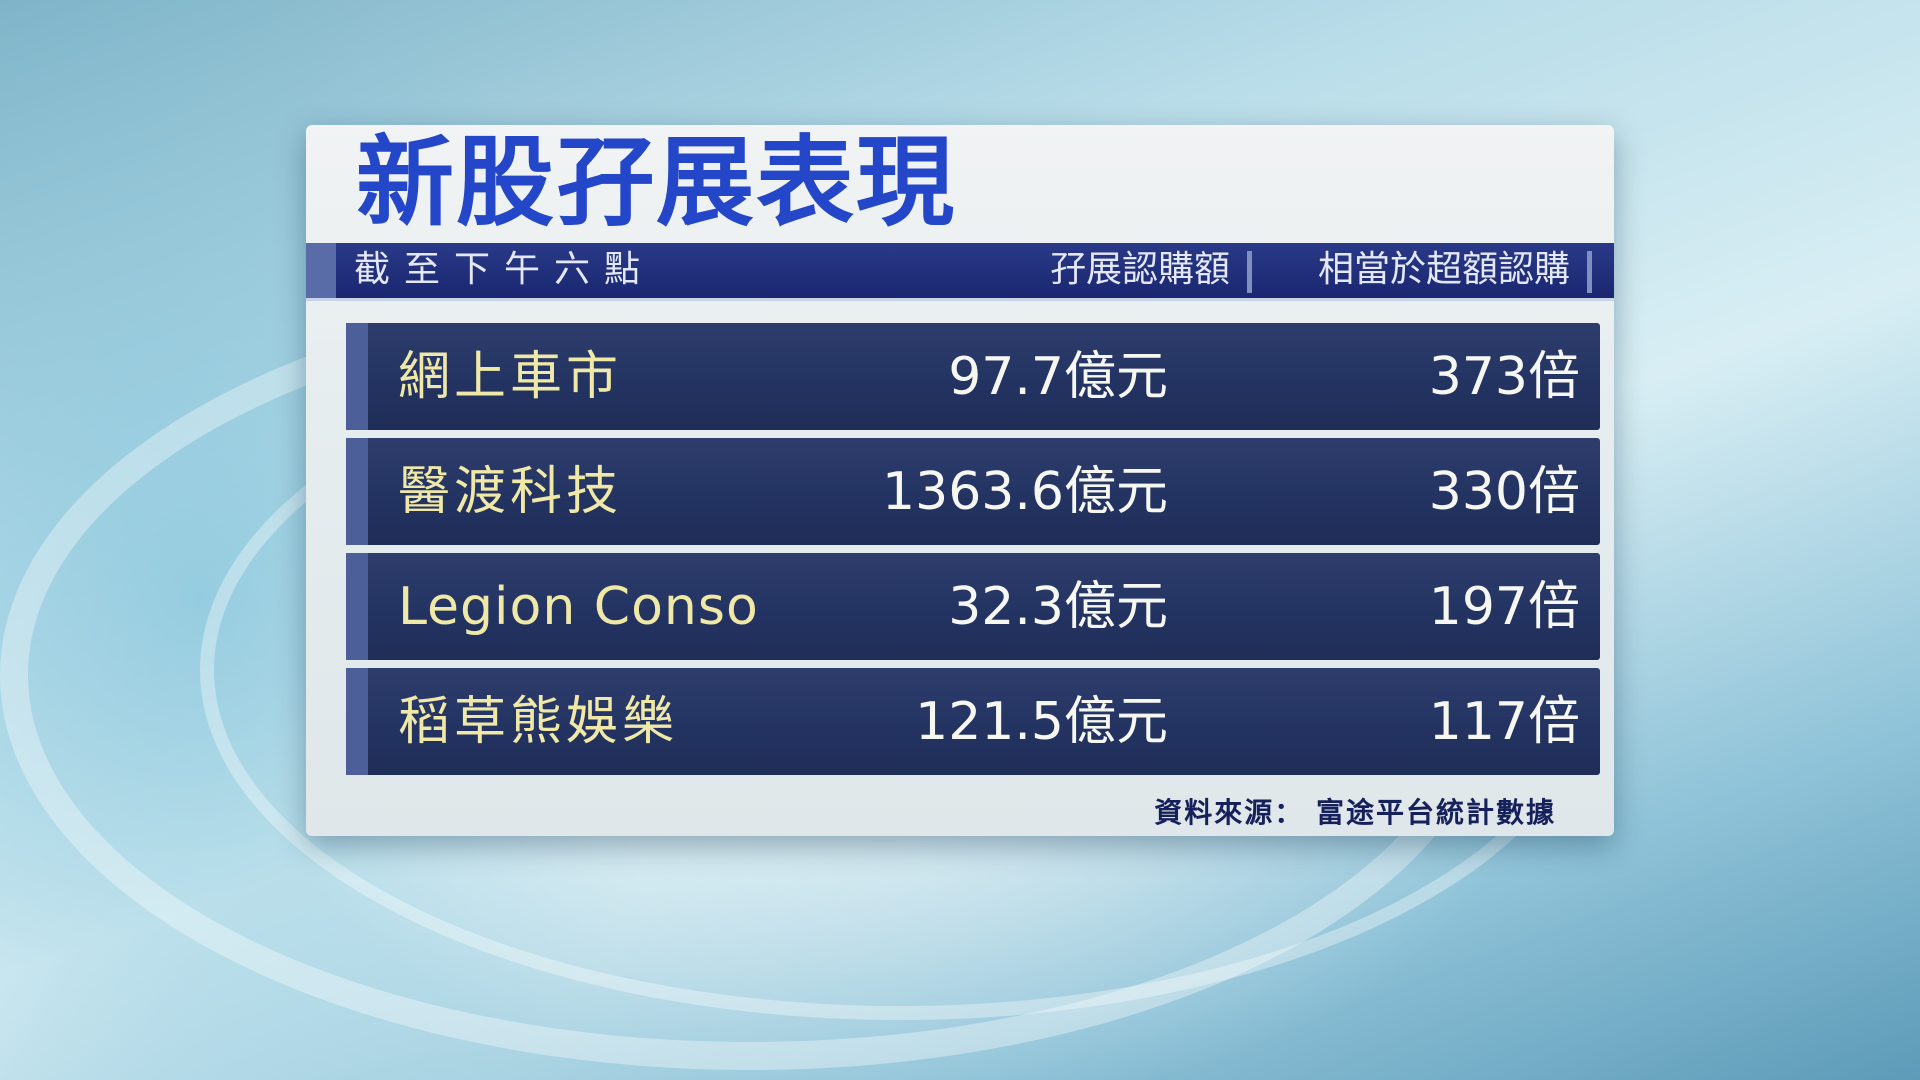 This screenshot has height=1080, width=1920. Describe the element at coordinates (1355, 812) in the screenshot. I see `data-source: 資料來源： 富途平台統計數據` at that location.